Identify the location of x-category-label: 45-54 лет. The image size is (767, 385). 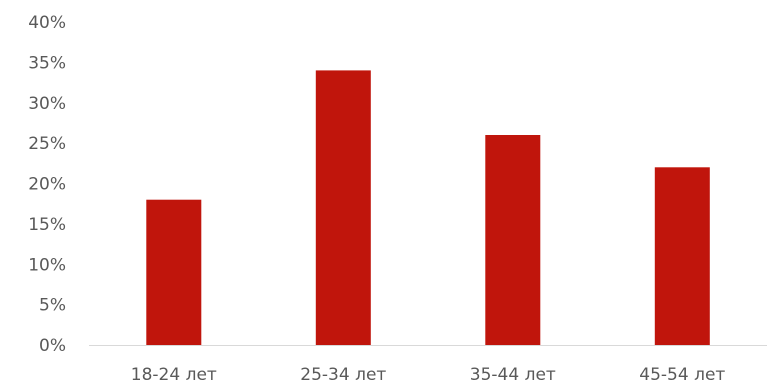
(682, 375).